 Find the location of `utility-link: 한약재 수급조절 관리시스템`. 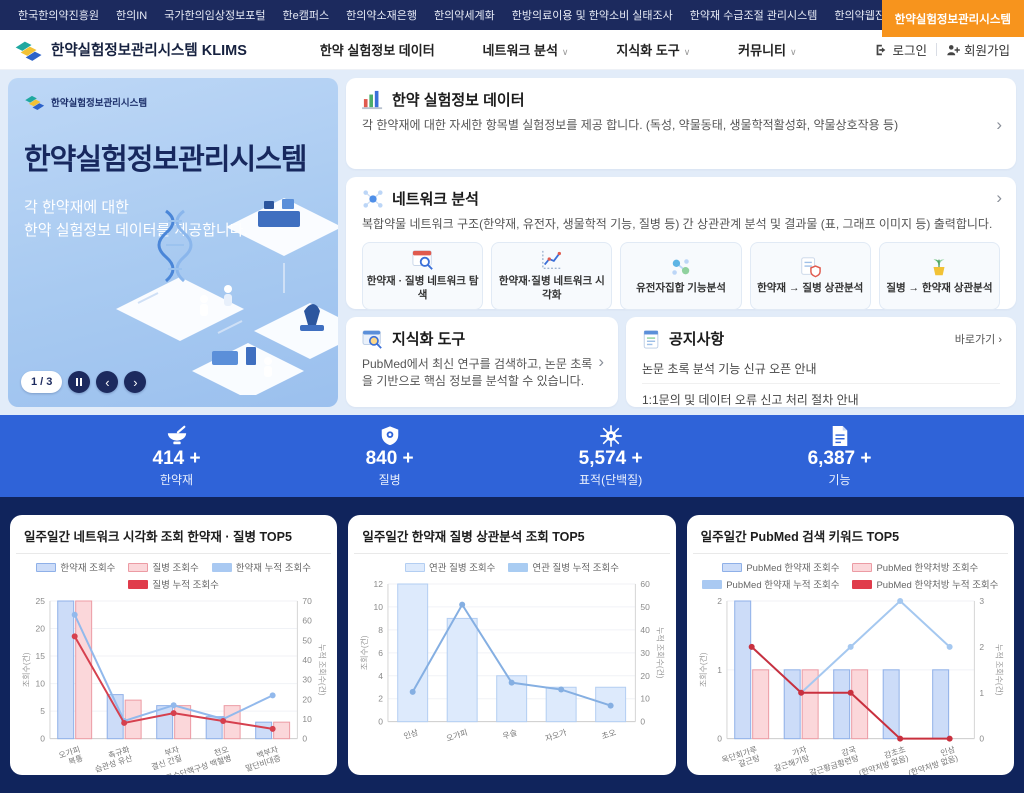

utility-link: 한약재 수급조절 관리시스템 is located at coordinates (753, 16).